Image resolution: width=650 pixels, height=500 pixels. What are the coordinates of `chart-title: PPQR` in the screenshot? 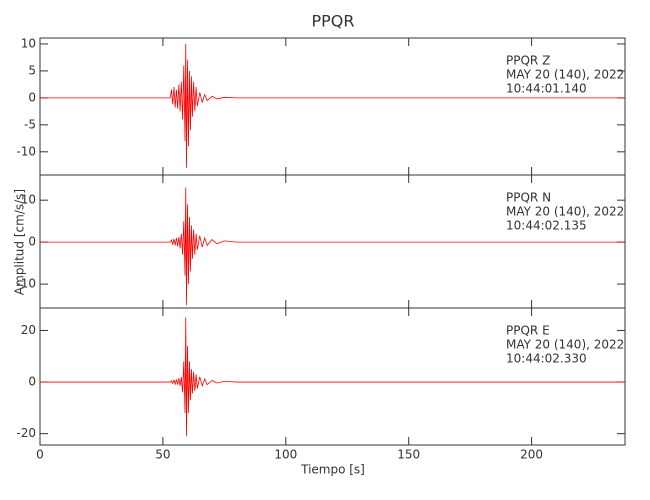 It's located at (332, 21).